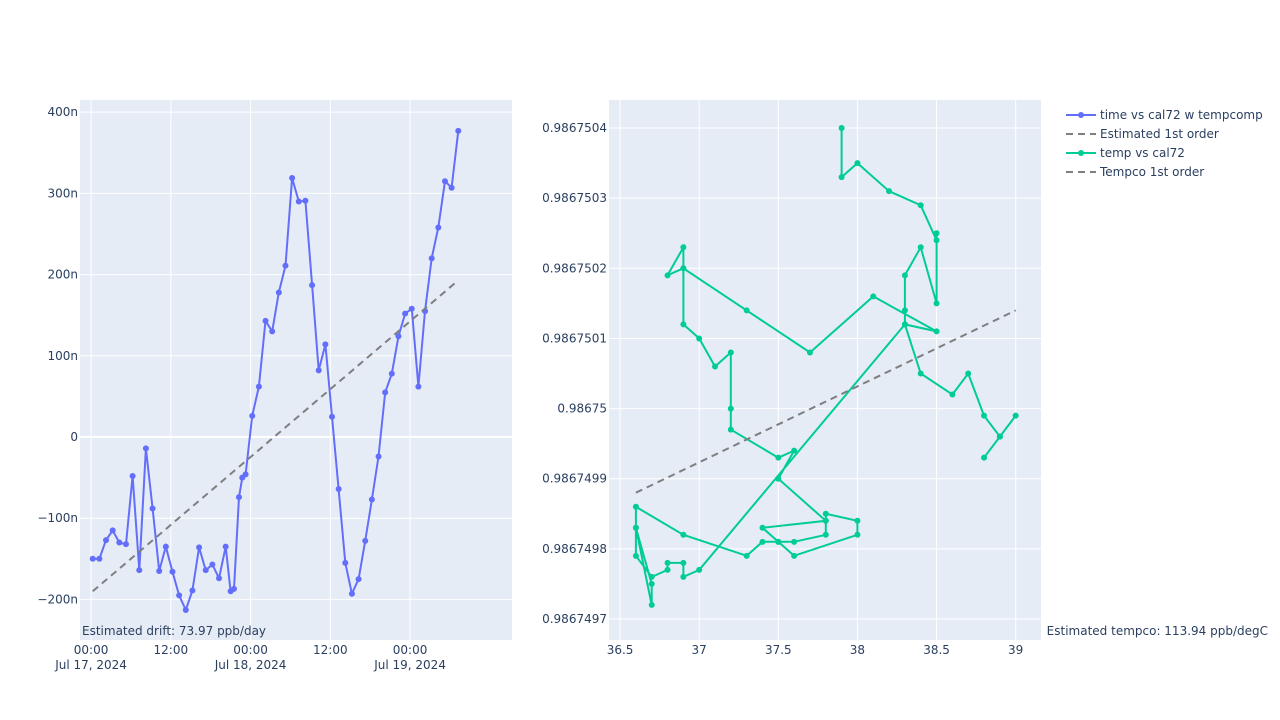 The width and height of the screenshot is (1280, 720). What do you see at coordinates (1142, 153) in the screenshot?
I see `legend-label: temp vs cal72` at bounding box center [1142, 153].